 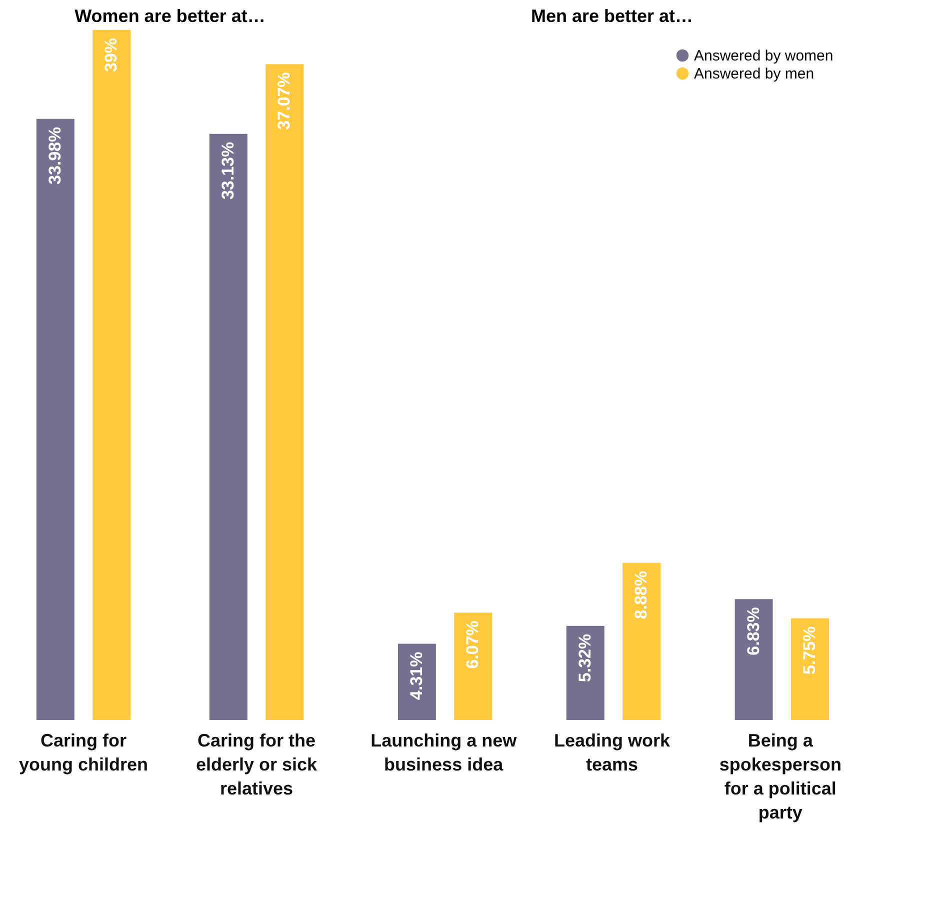 What do you see at coordinates (780, 776) in the screenshot?
I see `x-tick-label: Being a spokesperson for a political party` at bounding box center [780, 776].